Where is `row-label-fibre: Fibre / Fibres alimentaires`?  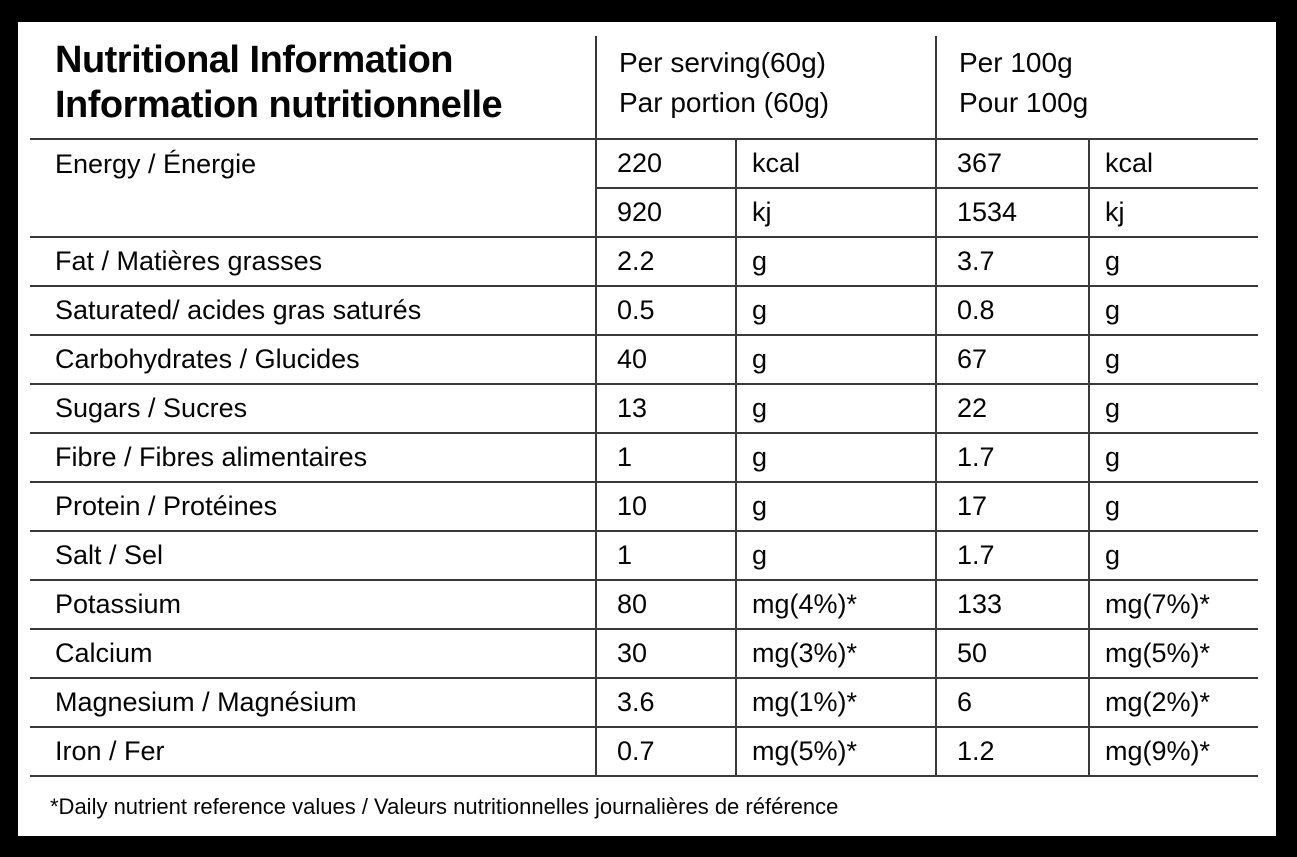 row-label-fibre: Fibre / Fibres alimentaires is located at coordinates (313, 458).